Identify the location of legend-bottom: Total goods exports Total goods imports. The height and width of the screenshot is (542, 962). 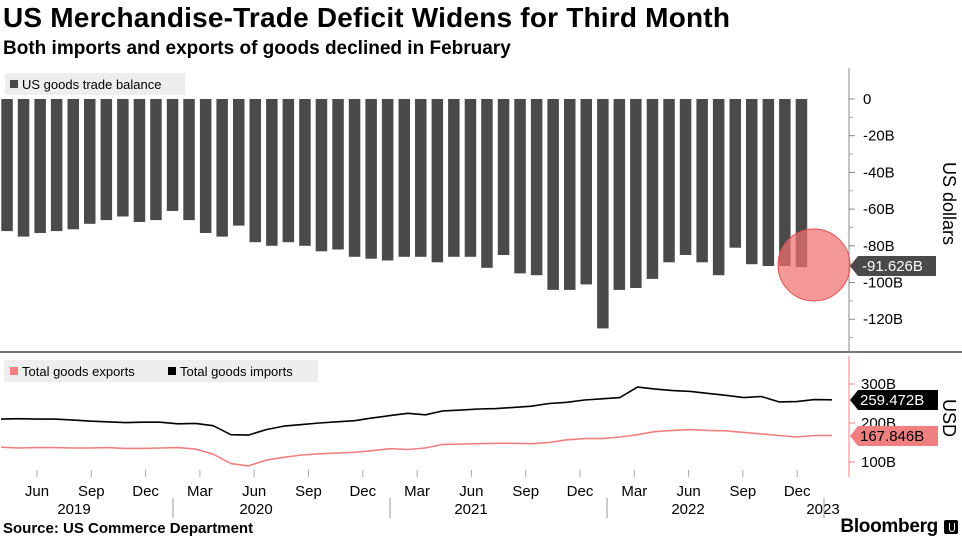
(161, 371).